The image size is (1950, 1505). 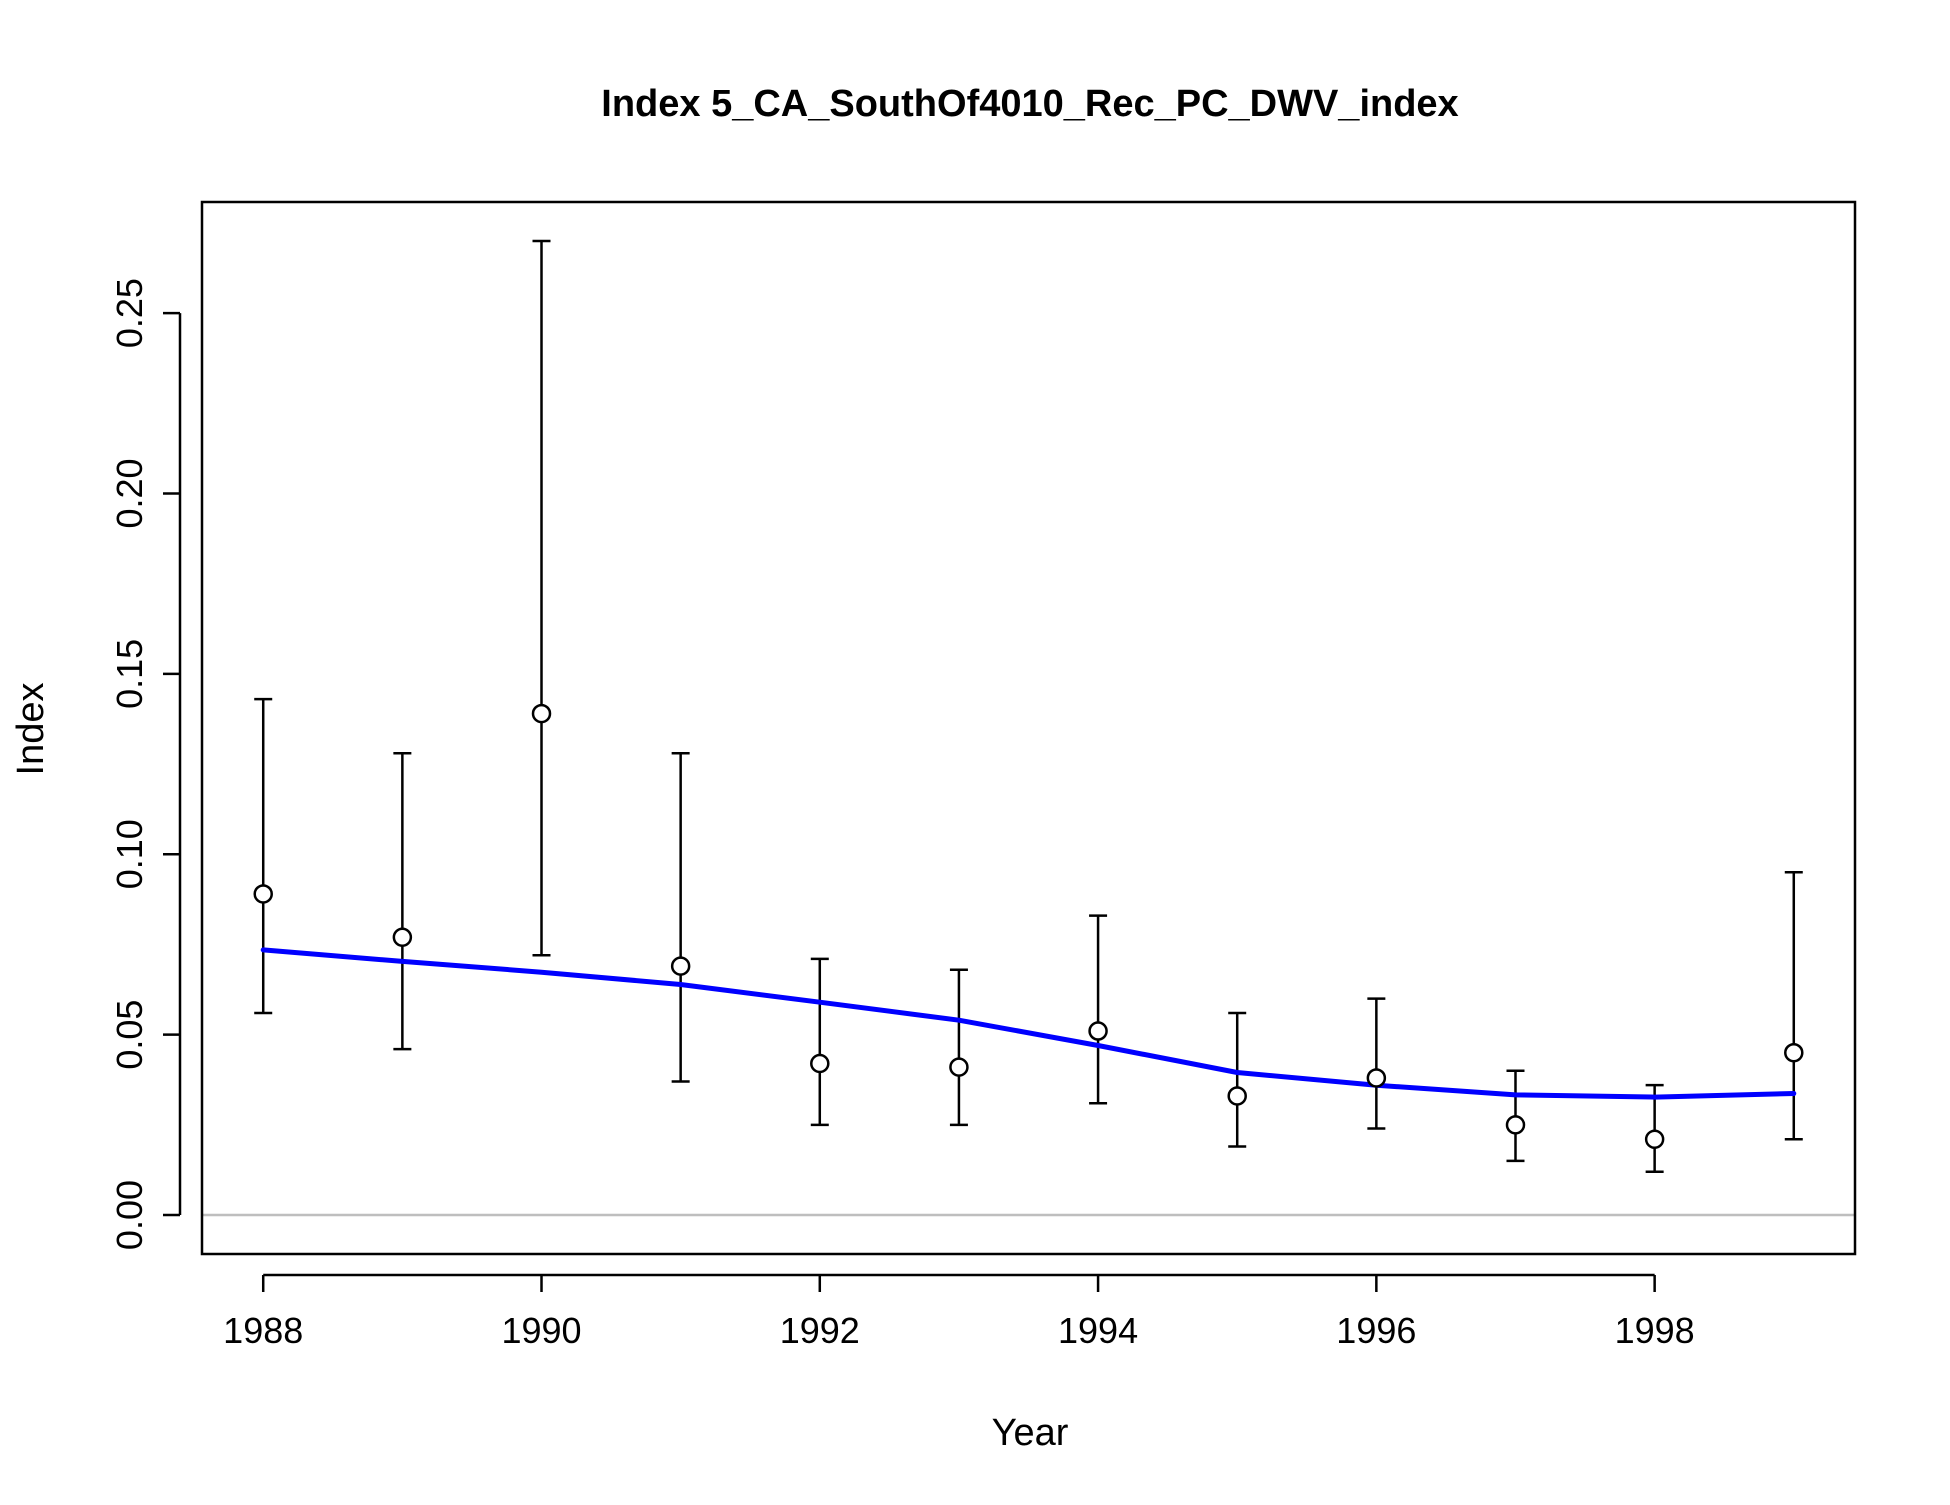 I want to click on y-tick-label: 0.05, so click(x=129, y=1035).